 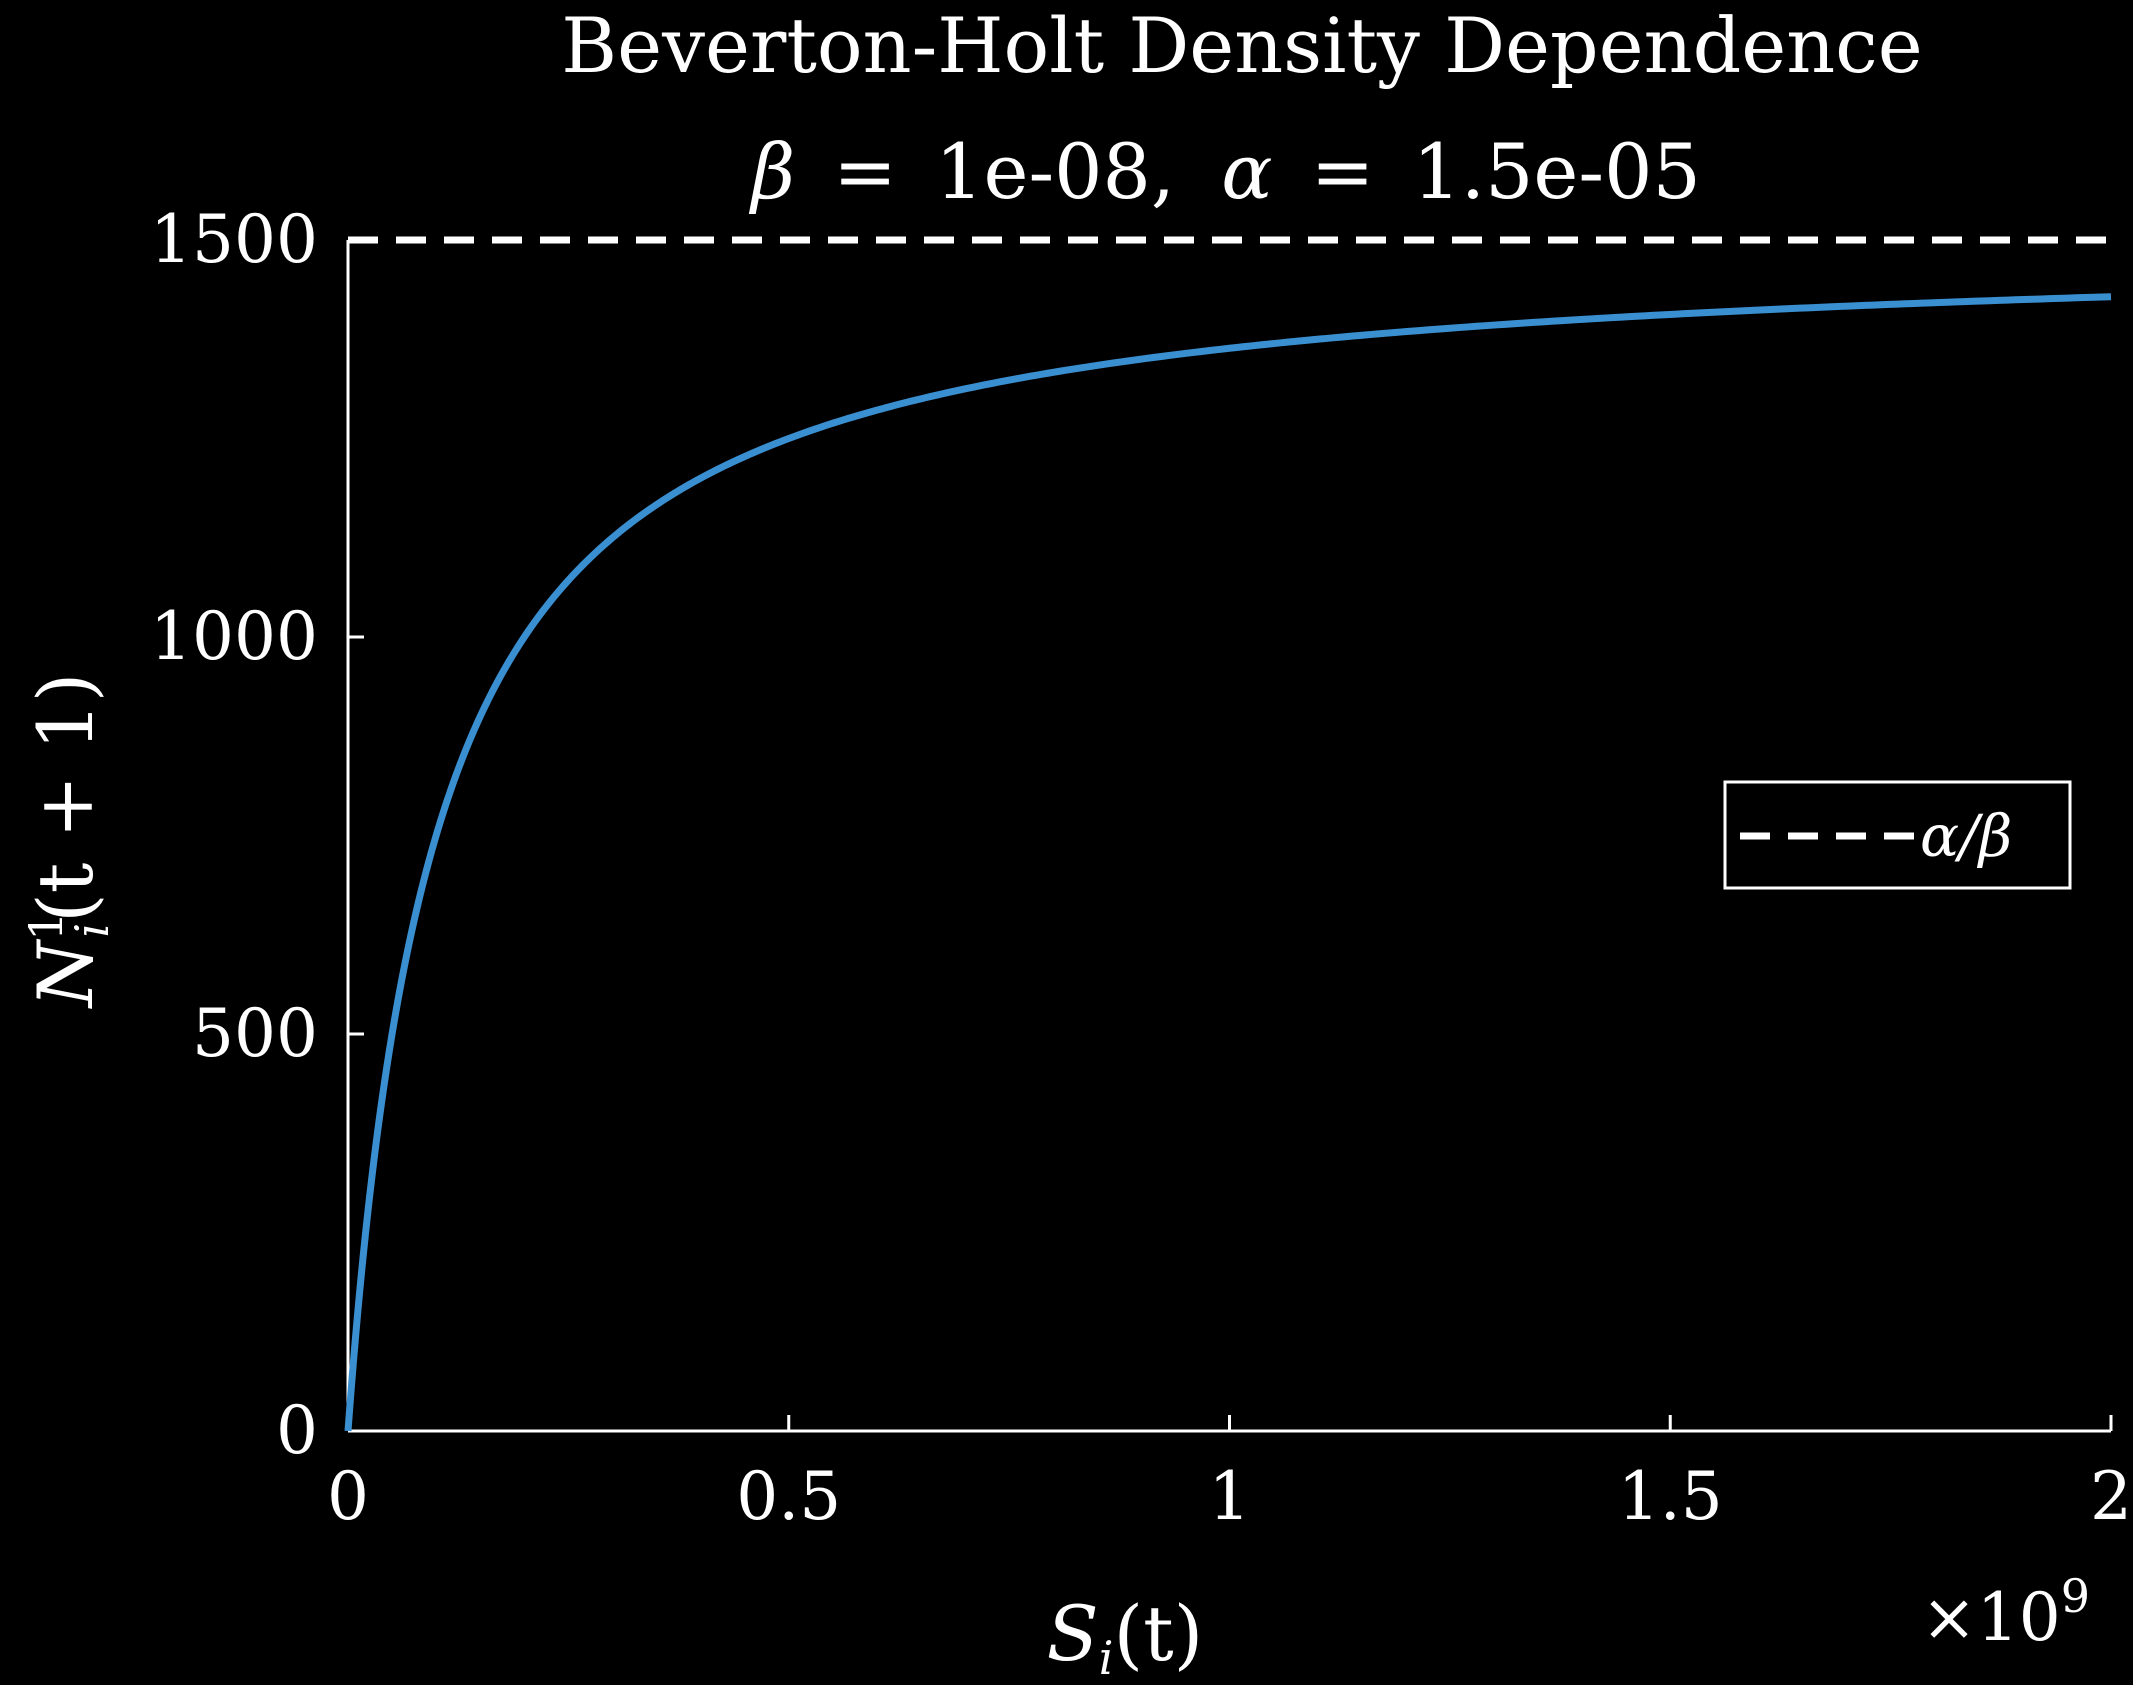 I want to click on x-axis-label-main: S, so click(x=1073, y=1633).